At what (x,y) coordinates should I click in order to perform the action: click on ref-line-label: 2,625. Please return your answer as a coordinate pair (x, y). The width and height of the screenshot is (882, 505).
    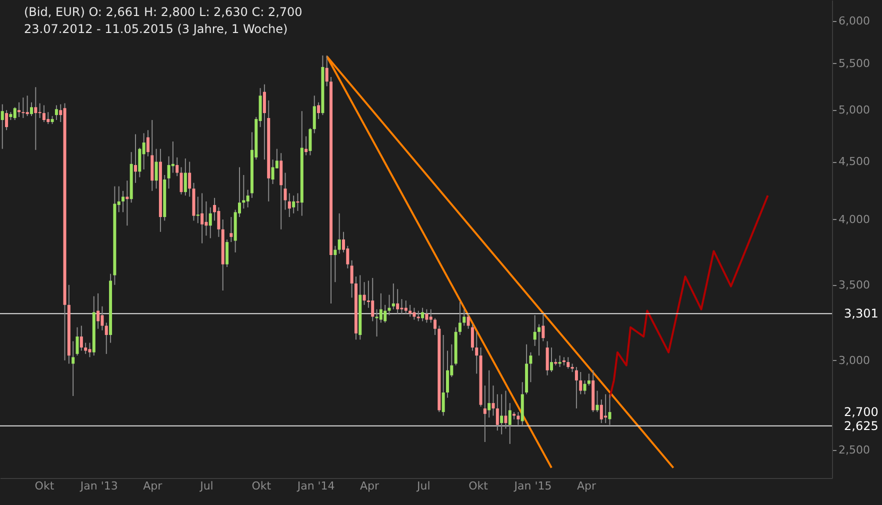
    Looking at the image, I should click on (861, 425).